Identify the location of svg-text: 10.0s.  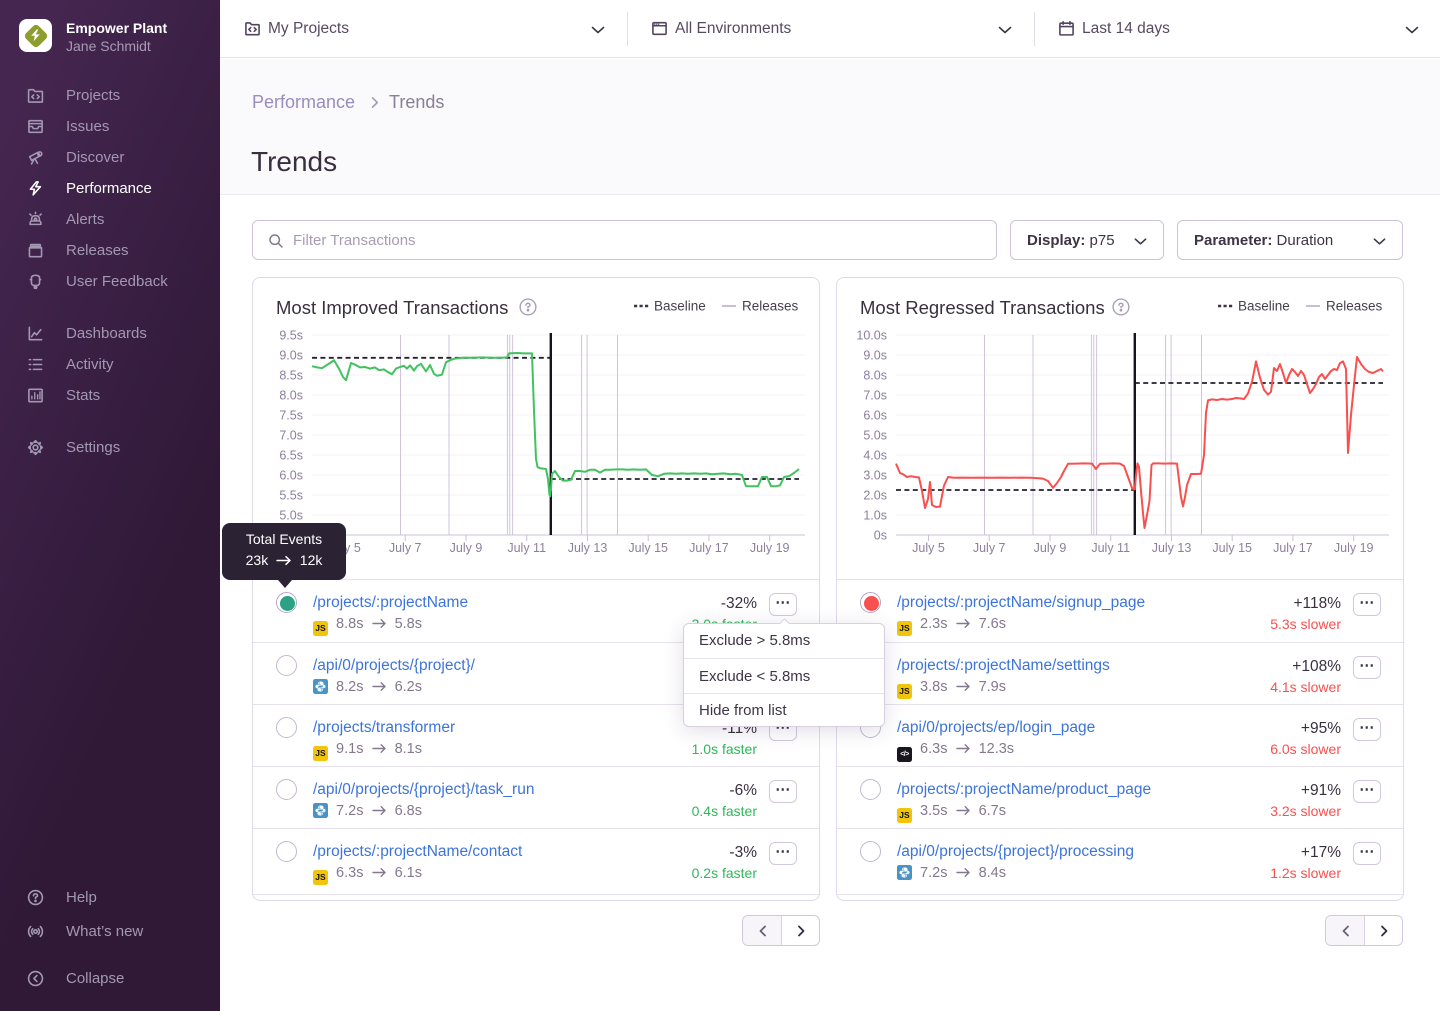
(871, 336).